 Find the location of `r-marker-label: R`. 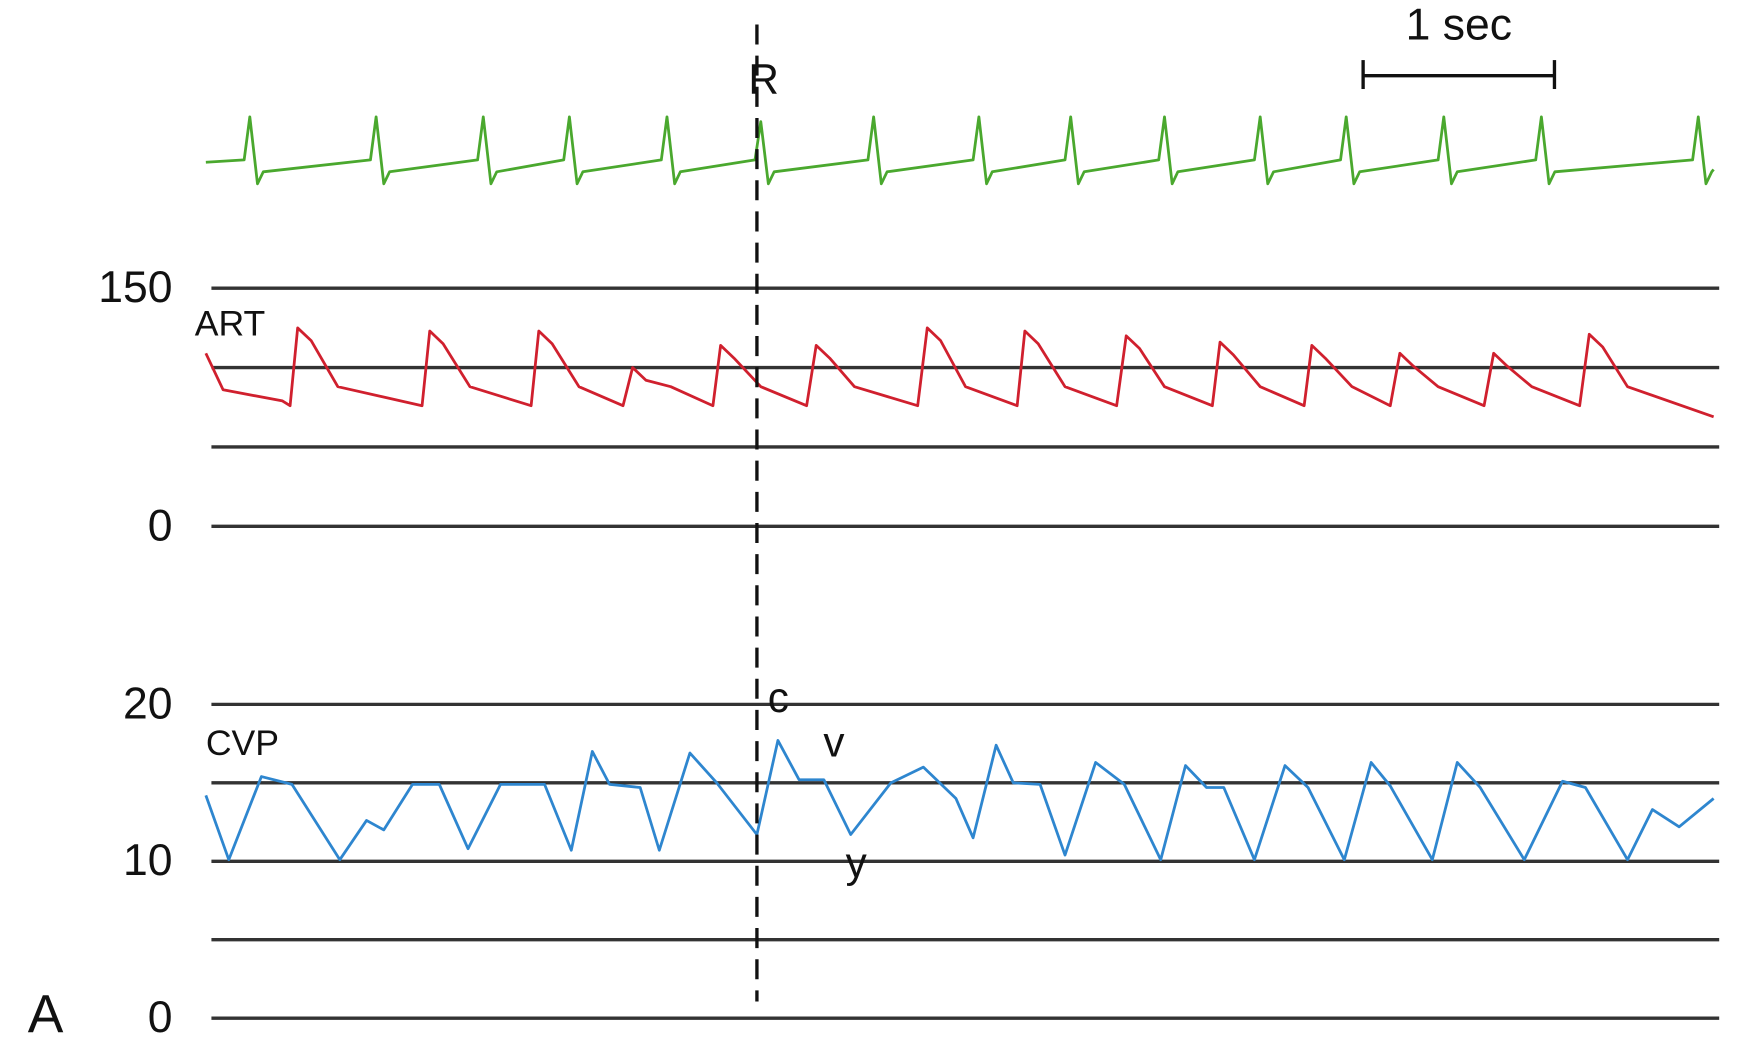

r-marker-label: R is located at coordinates (763, 79).